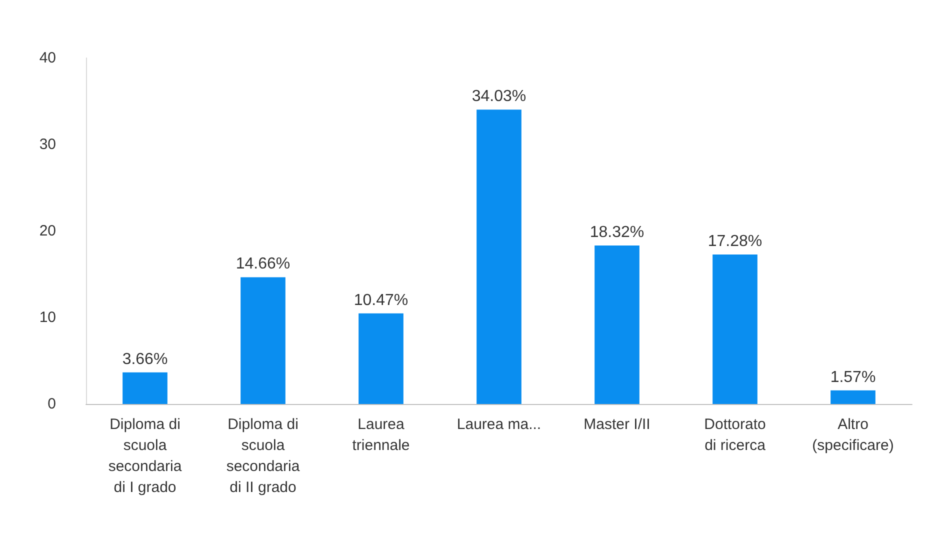 The height and width of the screenshot is (540, 942). I want to click on x-tick-label: Master I/II, so click(617, 424).